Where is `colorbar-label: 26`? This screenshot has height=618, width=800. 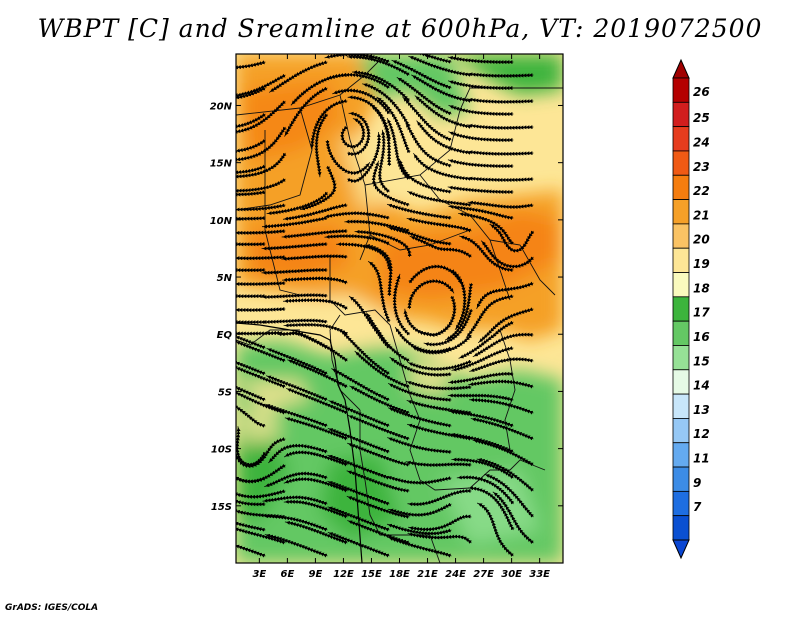
colorbar-label: 26 is located at coordinates (701, 92).